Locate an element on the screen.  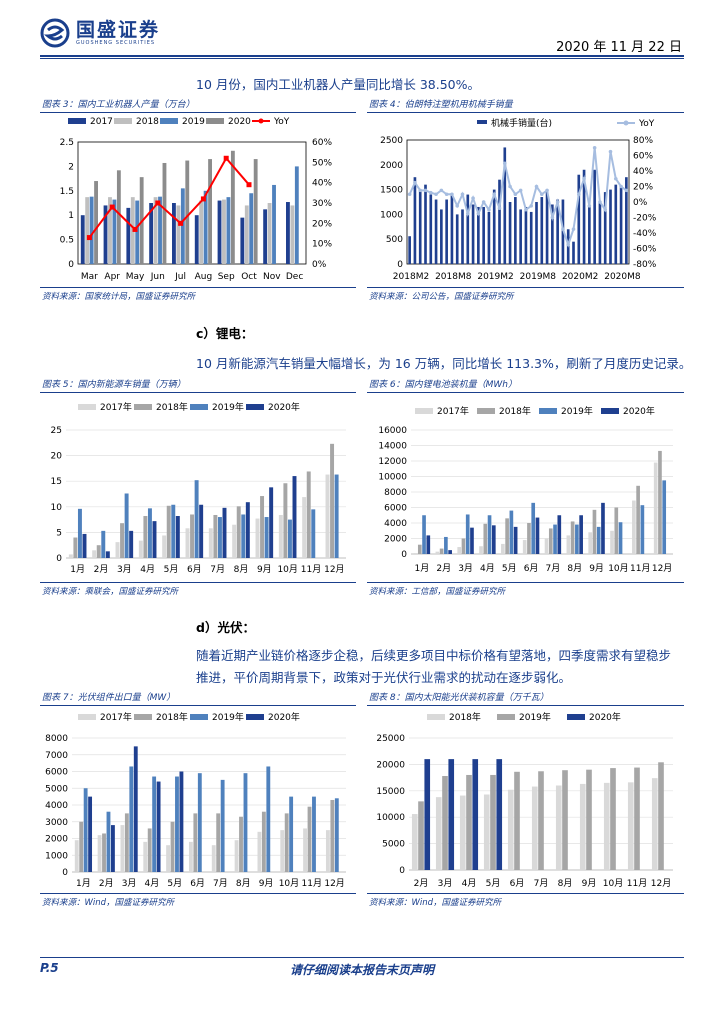
y-tick-label: 1 is located at coordinates (71, 216).